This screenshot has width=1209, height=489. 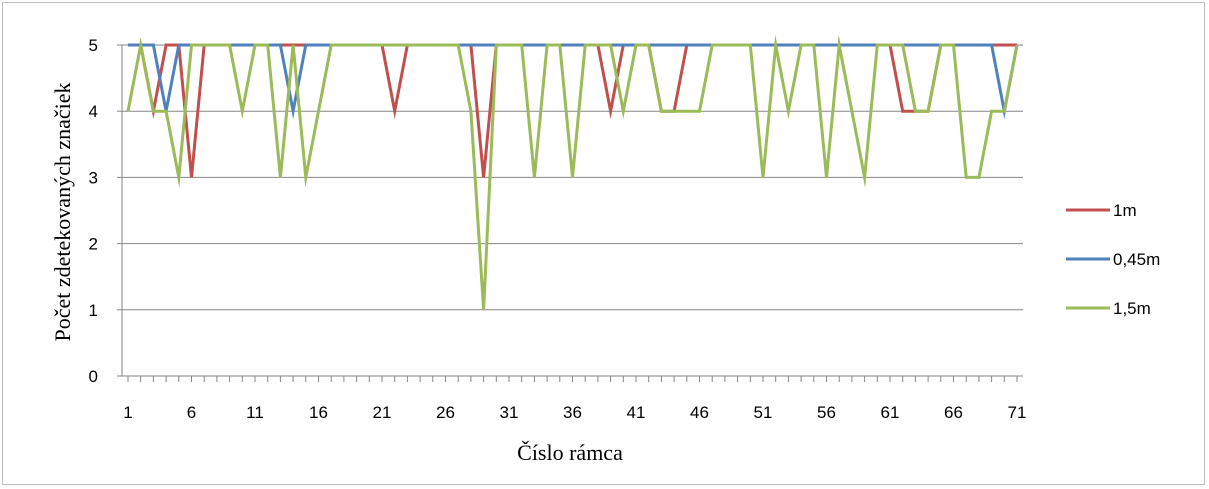 What do you see at coordinates (318, 412) in the screenshot?
I see `x-tick-label: 16` at bounding box center [318, 412].